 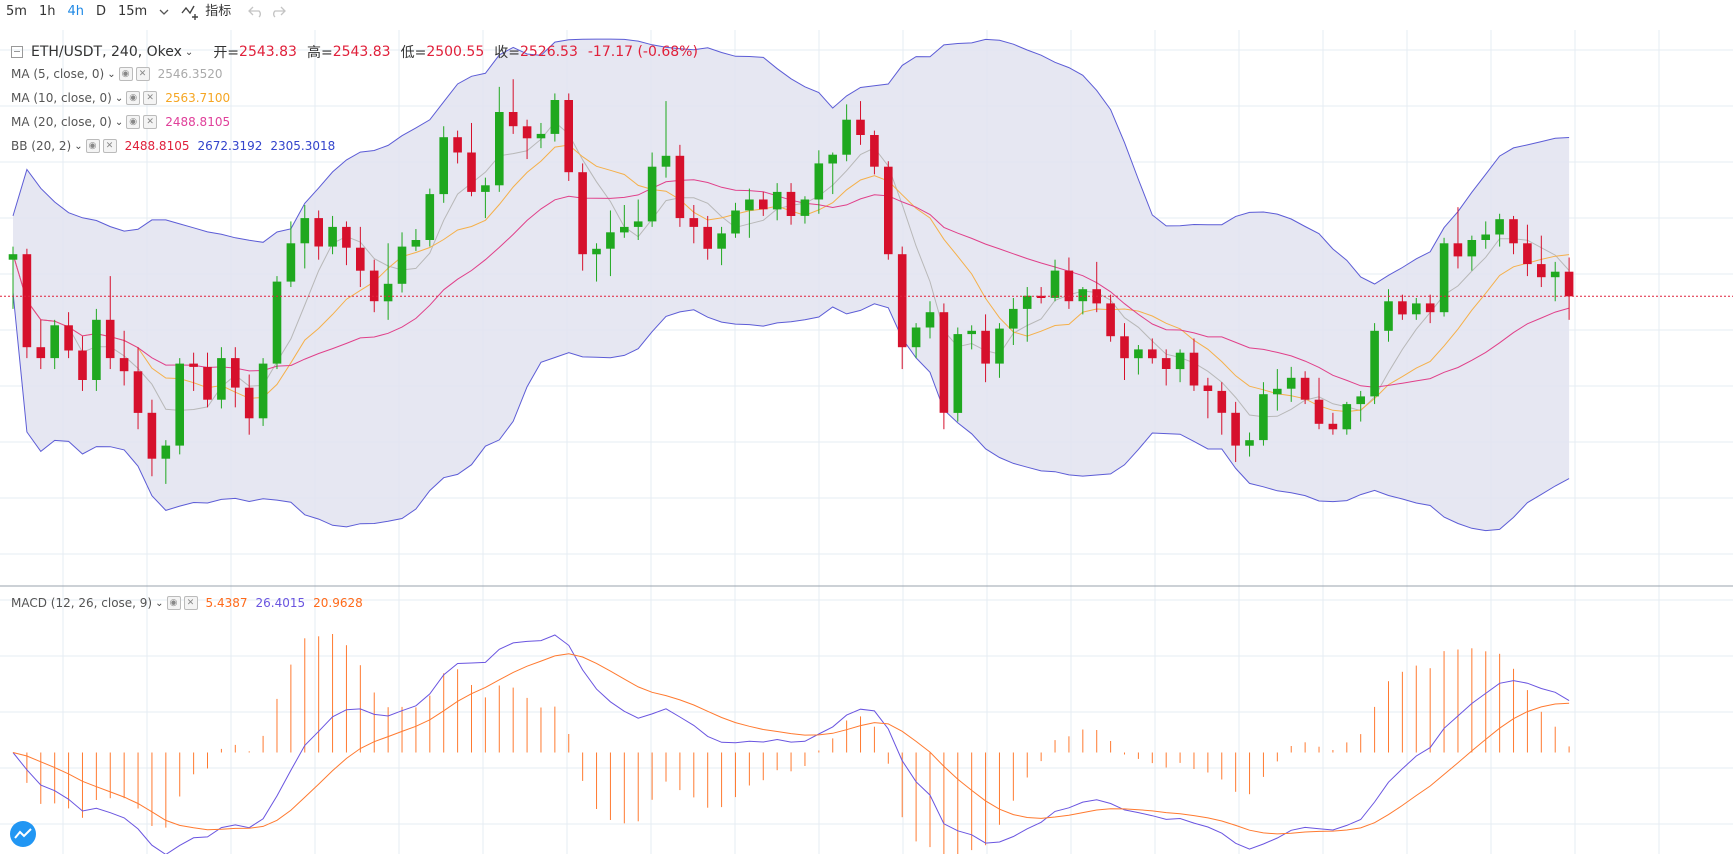 What do you see at coordinates (58, 74) in the screenshot?
I see `ma5-legend-name: MA (5, close, 0)` at bounding box center [58, 74].